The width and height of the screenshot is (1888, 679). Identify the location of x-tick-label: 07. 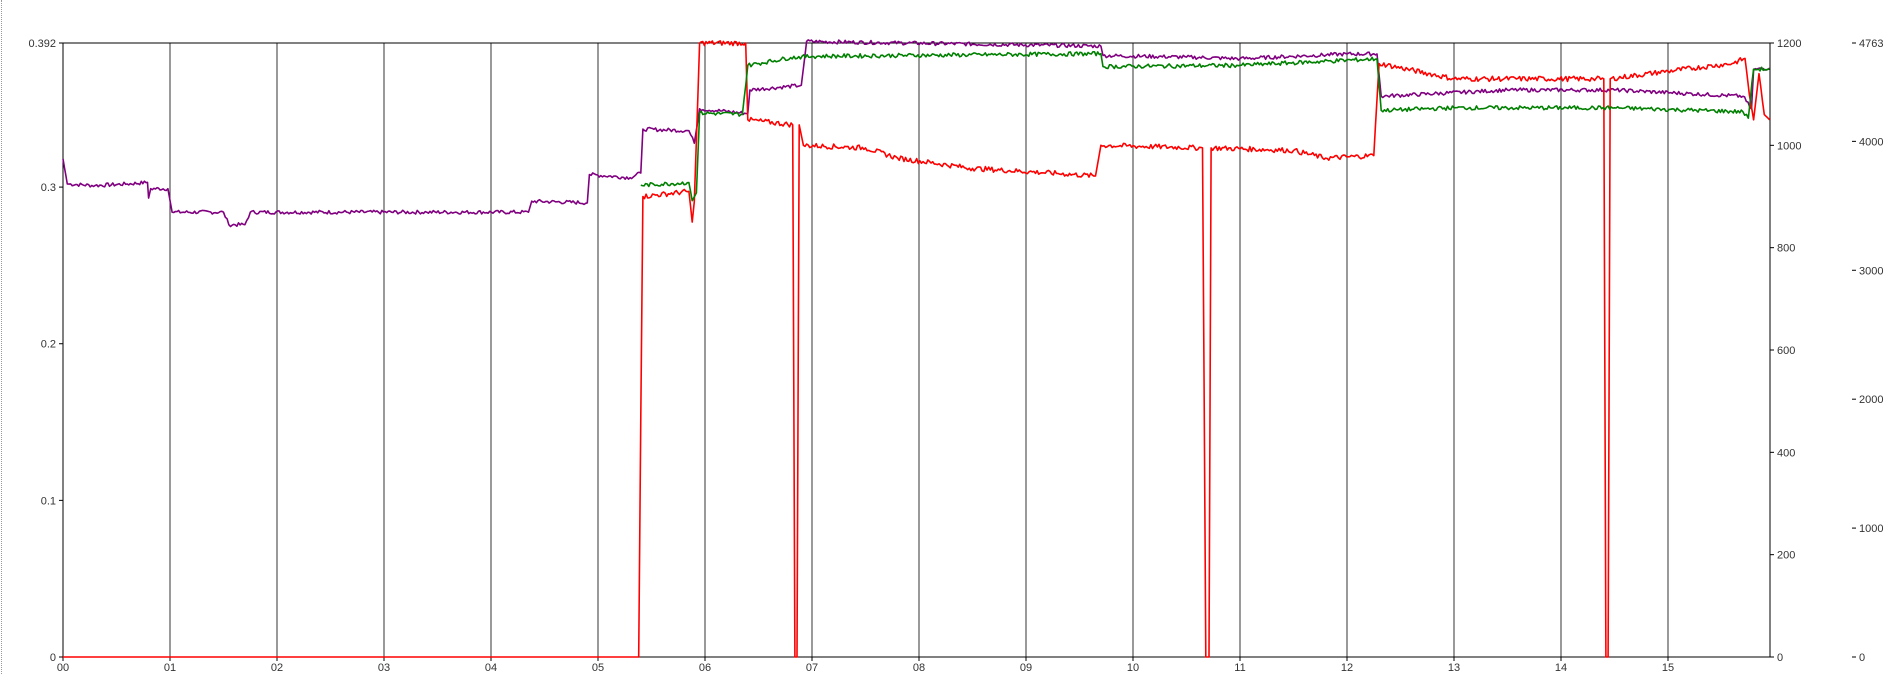
(812, 668).